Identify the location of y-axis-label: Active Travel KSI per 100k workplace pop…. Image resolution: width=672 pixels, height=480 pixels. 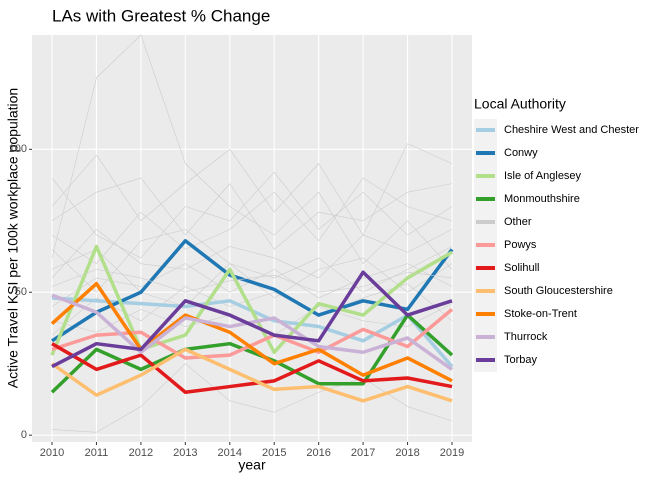
(13, 238).